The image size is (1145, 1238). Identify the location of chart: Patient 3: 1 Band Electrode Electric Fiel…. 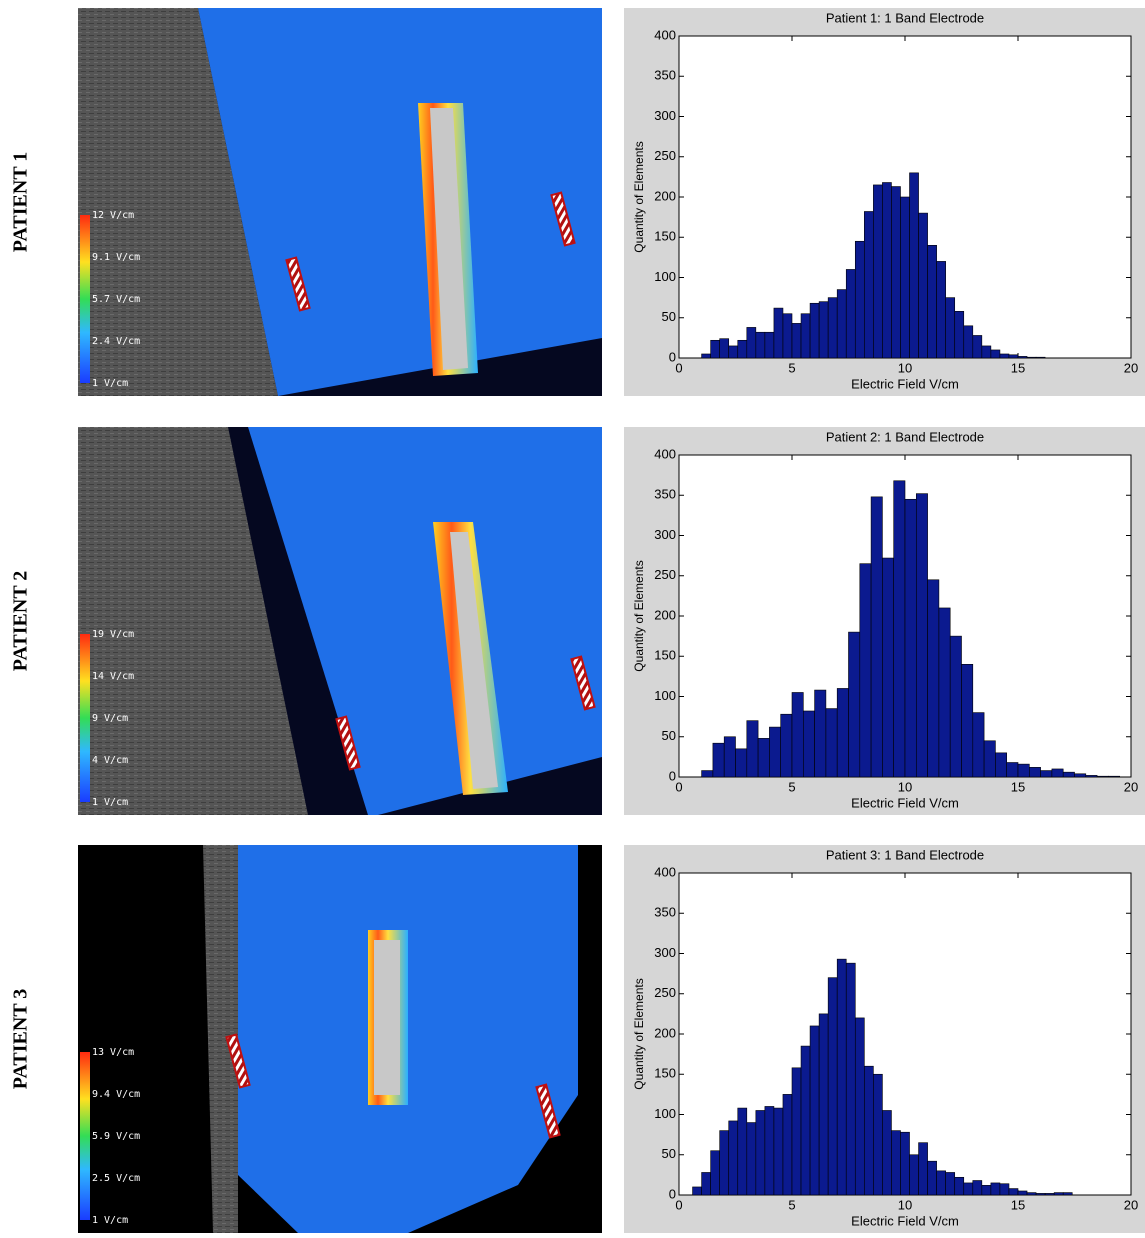
(884, 1039).